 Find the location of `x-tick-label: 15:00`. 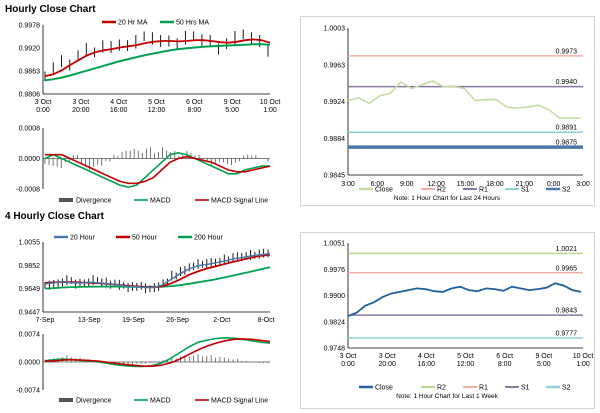

x-tick-label: 15:00 is located at coordinates (466, 184).